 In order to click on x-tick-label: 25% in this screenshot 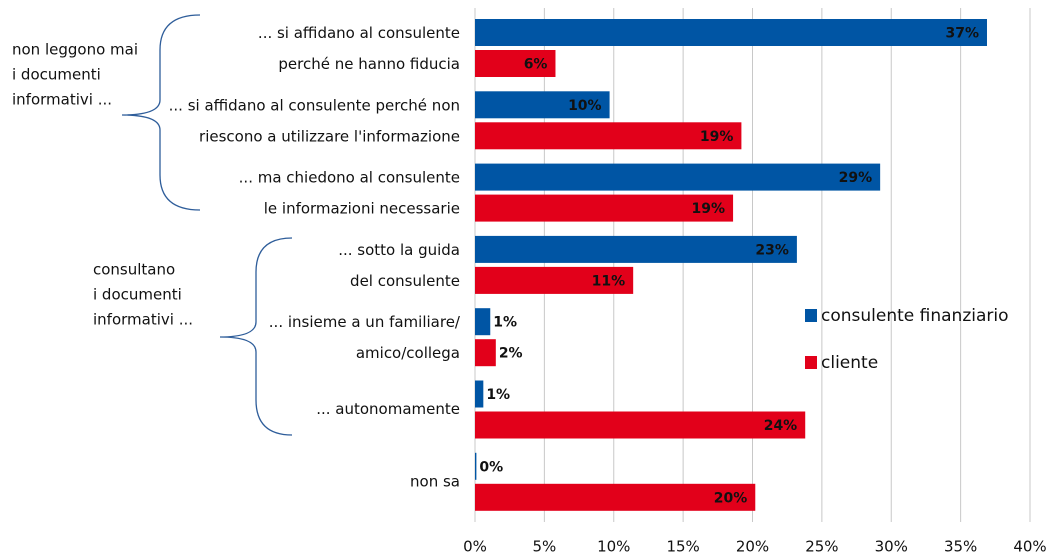, I will do `click(821, 546)`.